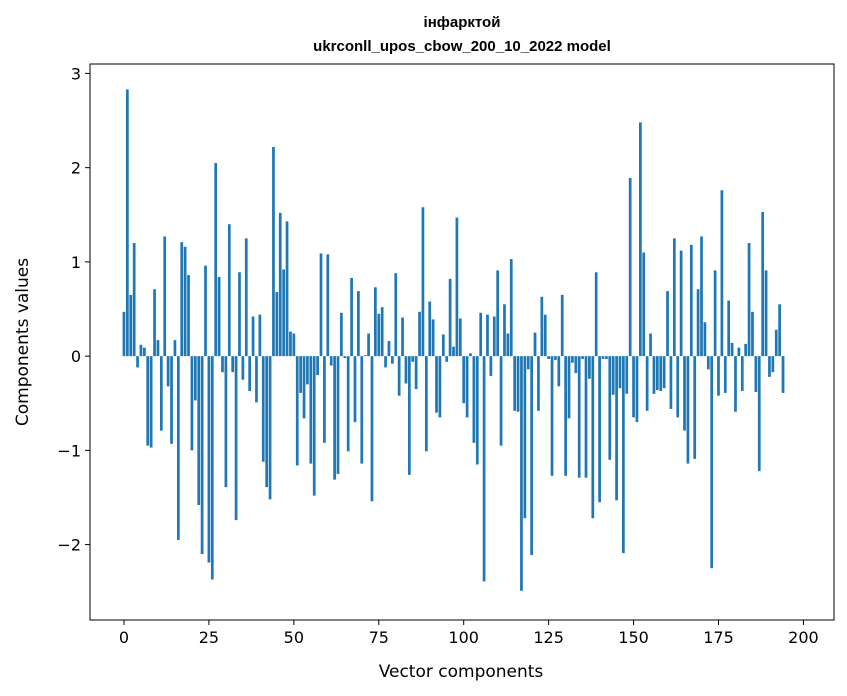  Describe the element at coordinates (76, 356) in the screenshot. I see `y-tick-label: 0` at that location.